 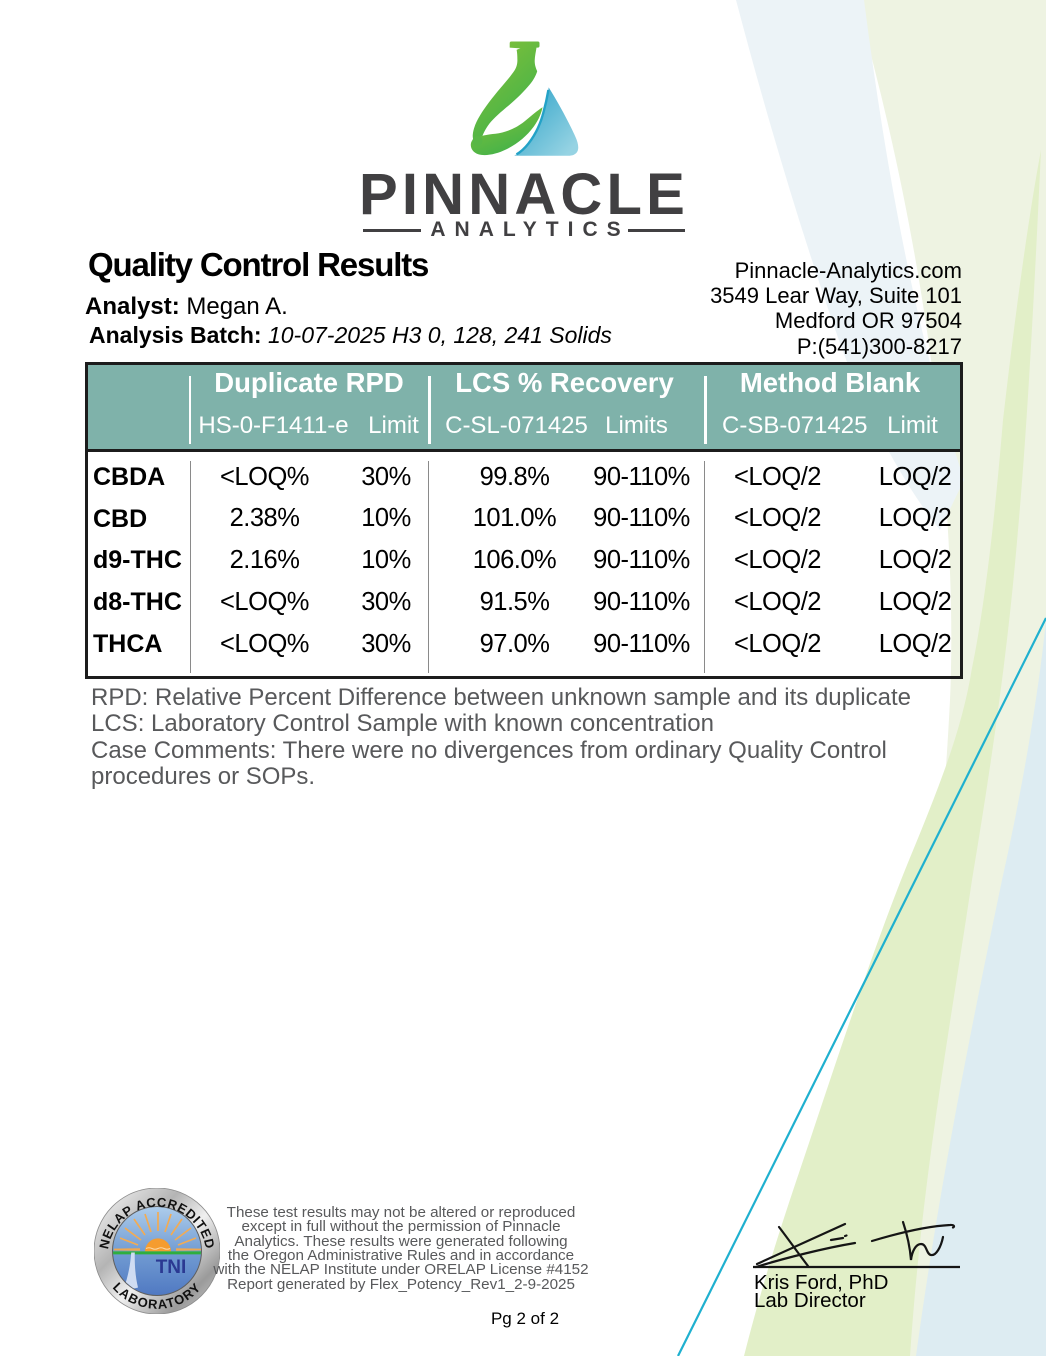 What do you see at coordinates (171, 1267) in the screenshot?
I see `svg-text: TNI` at bounding box center [171, 1267].